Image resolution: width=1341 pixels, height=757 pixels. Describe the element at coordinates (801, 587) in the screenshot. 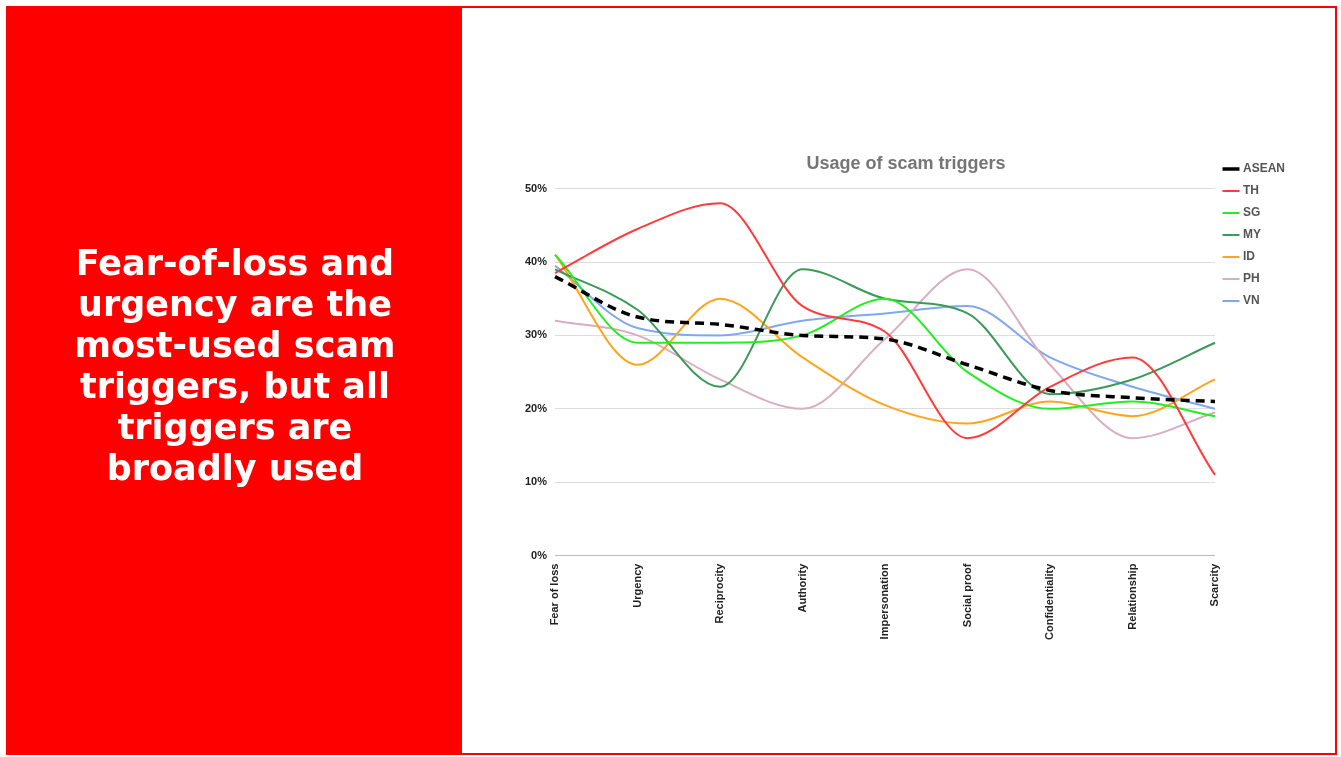

I see `x-tick-label: Authority` at that location.